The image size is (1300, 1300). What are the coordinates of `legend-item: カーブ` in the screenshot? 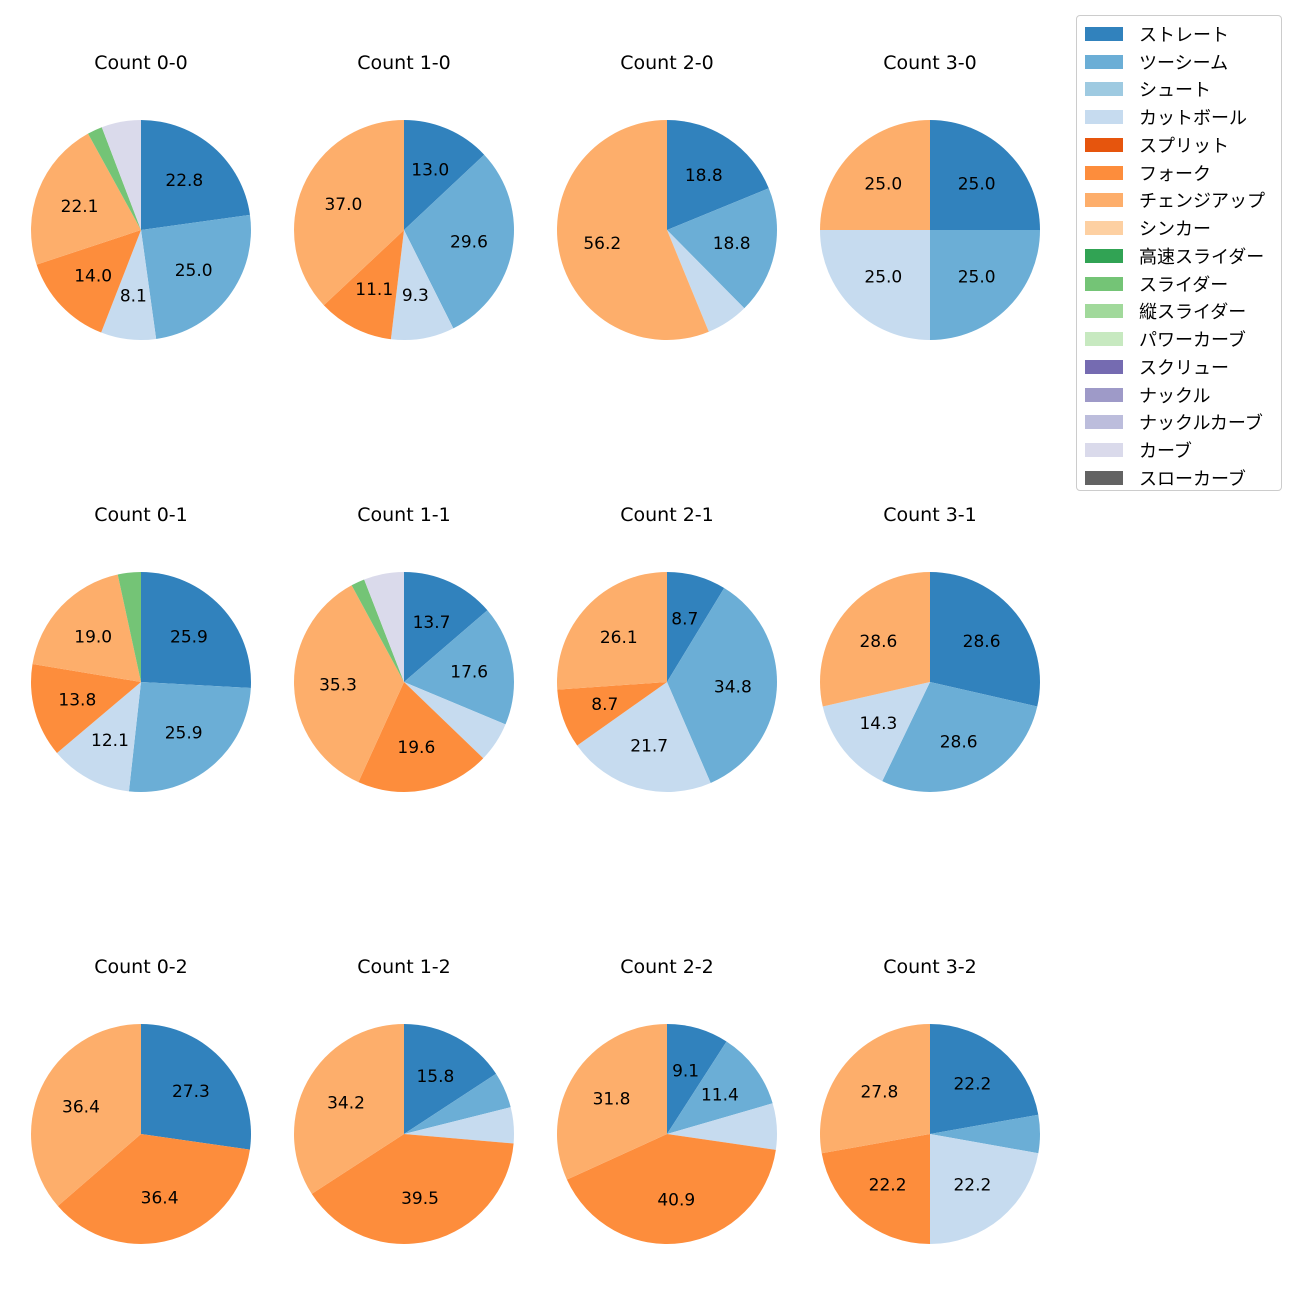 It's located at (1183, 450).